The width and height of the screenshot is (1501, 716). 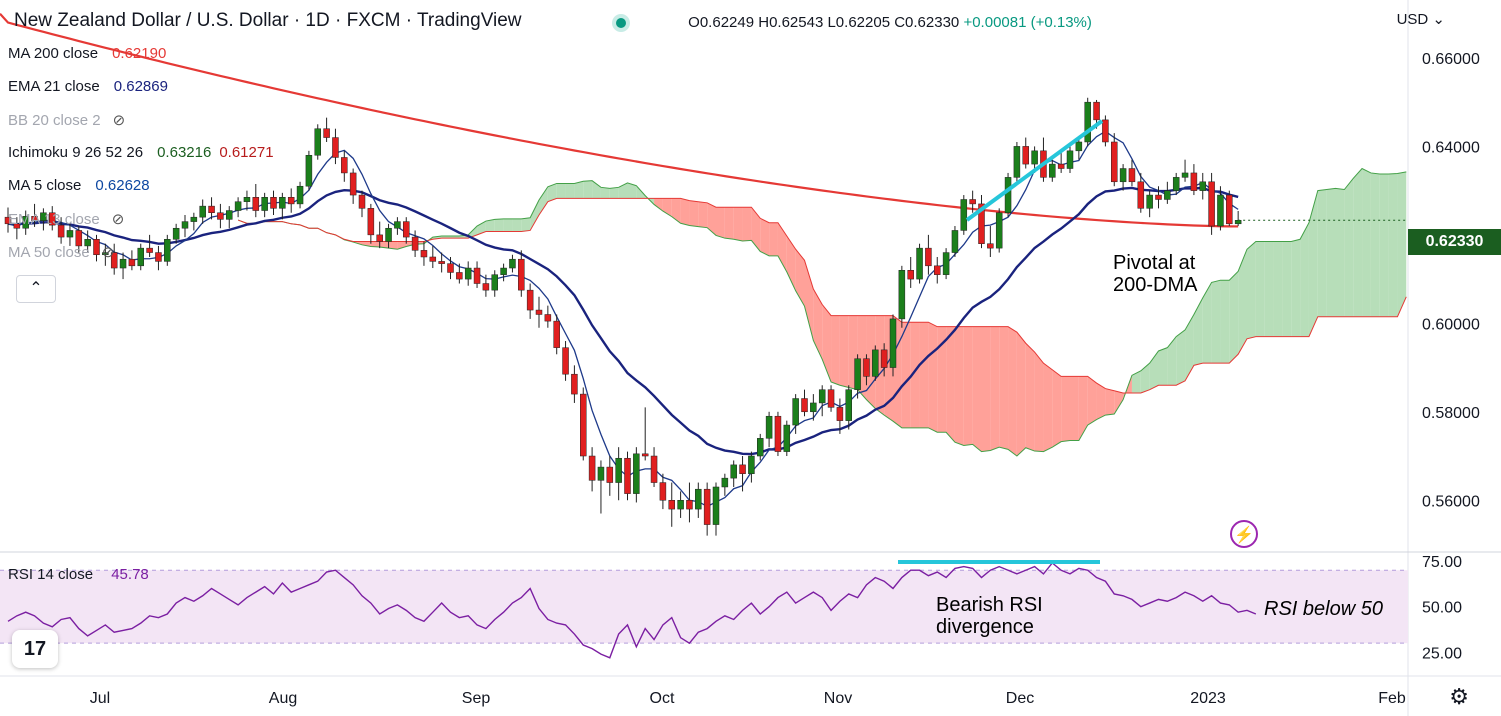 What do you see at coordinates (76, 152) in the screenshot?
I see `legend-label: Ichimoku 9 26 52 26` at bounding box center [76, 152].